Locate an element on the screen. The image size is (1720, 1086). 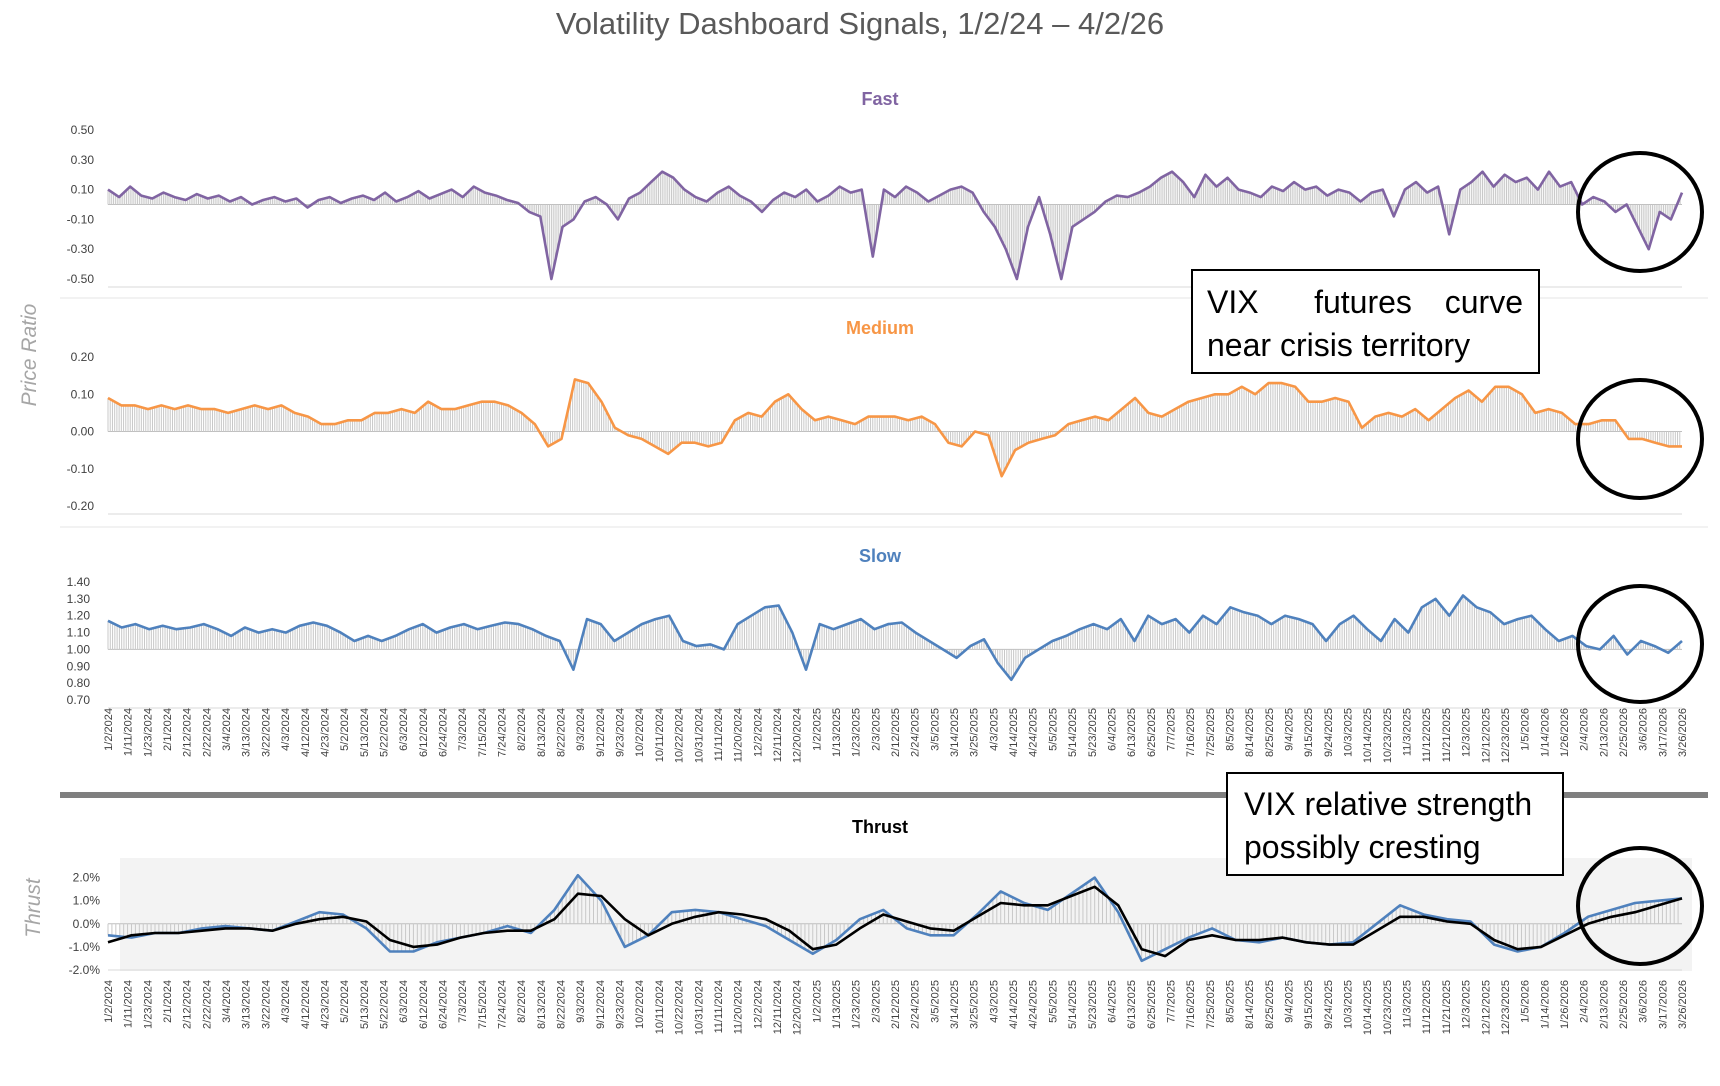
thrust-xtick-label: 6/24/2024 is located at coordinates (443, 1004).